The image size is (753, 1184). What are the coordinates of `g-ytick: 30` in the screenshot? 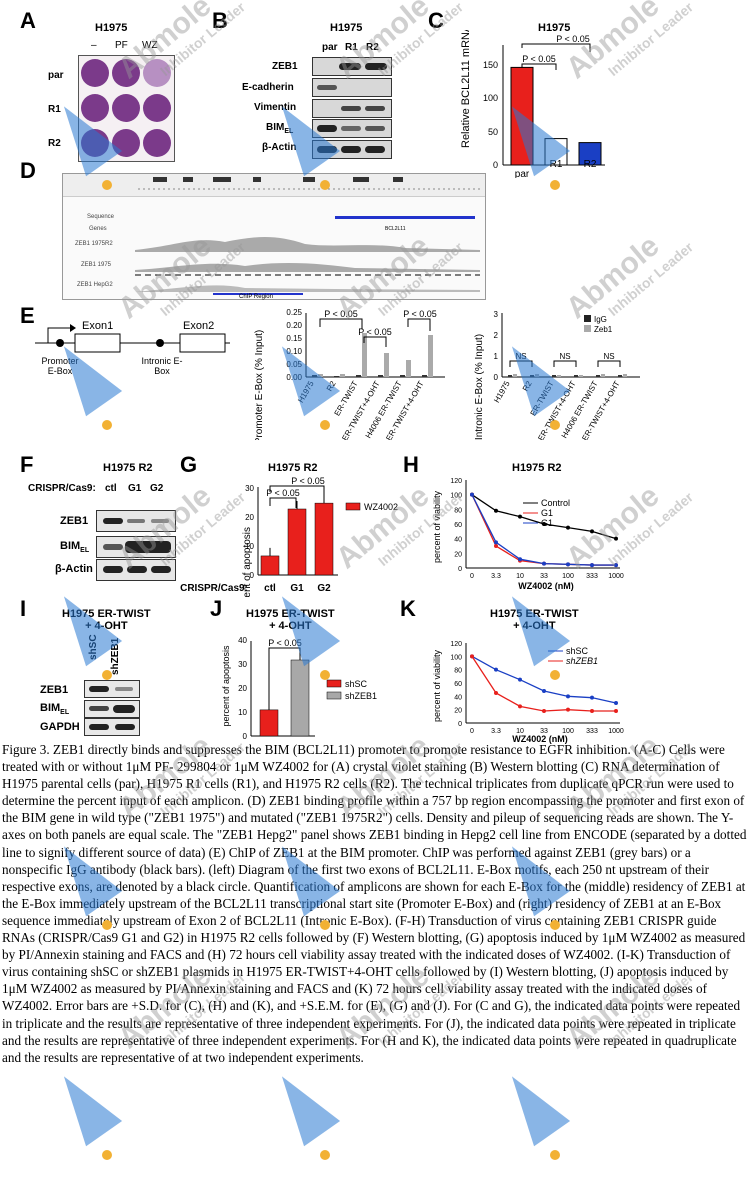 It's located at (249, 488).